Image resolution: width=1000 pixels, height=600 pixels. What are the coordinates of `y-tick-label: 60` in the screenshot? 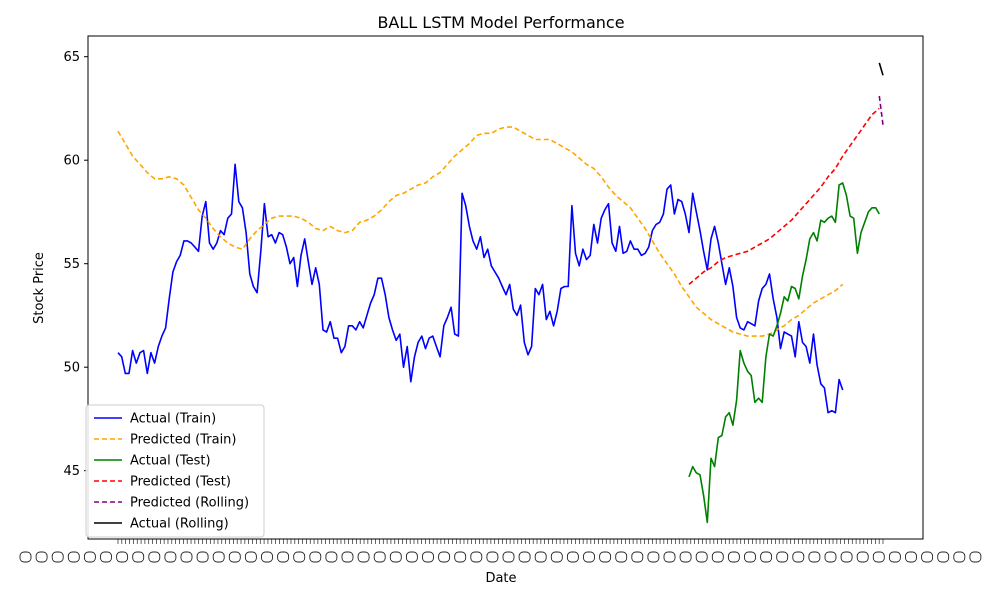 It's located at (71, 161).